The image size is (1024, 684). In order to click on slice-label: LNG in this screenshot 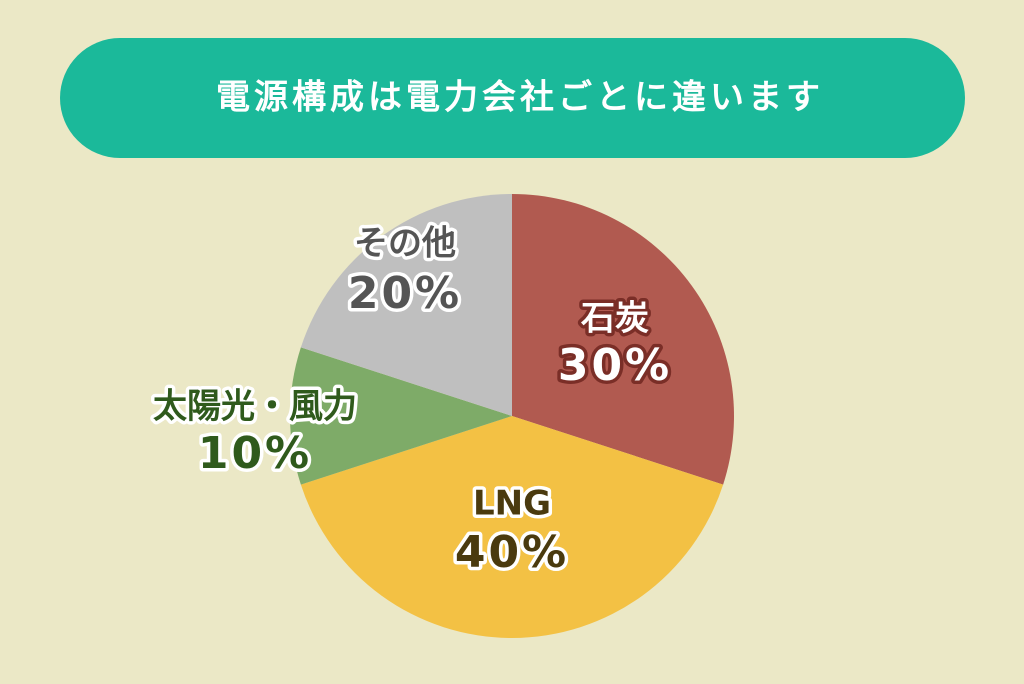, I will do `click(512, 504)`.